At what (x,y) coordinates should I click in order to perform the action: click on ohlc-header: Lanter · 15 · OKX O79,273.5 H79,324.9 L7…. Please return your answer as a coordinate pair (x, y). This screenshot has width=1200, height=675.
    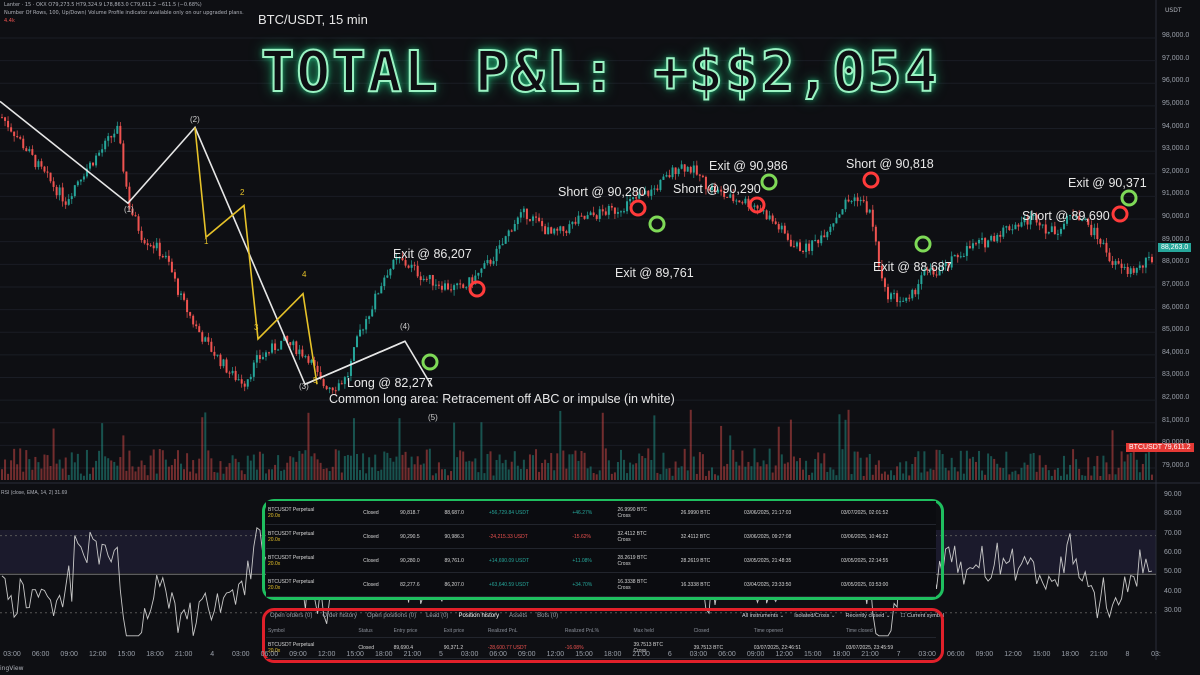
    Looking at the image, I should click on (103, 5).